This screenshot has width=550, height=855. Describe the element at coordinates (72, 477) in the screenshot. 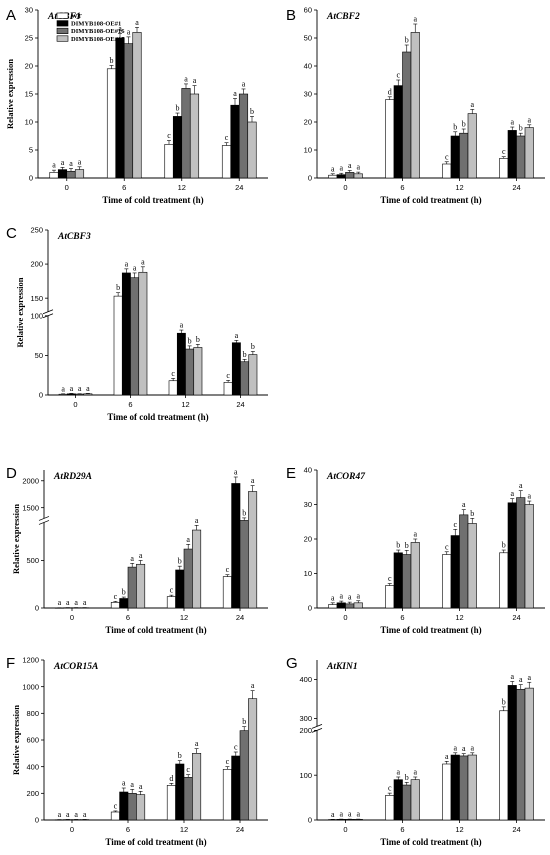

I see `gene-title: AtRD29A` at that location.